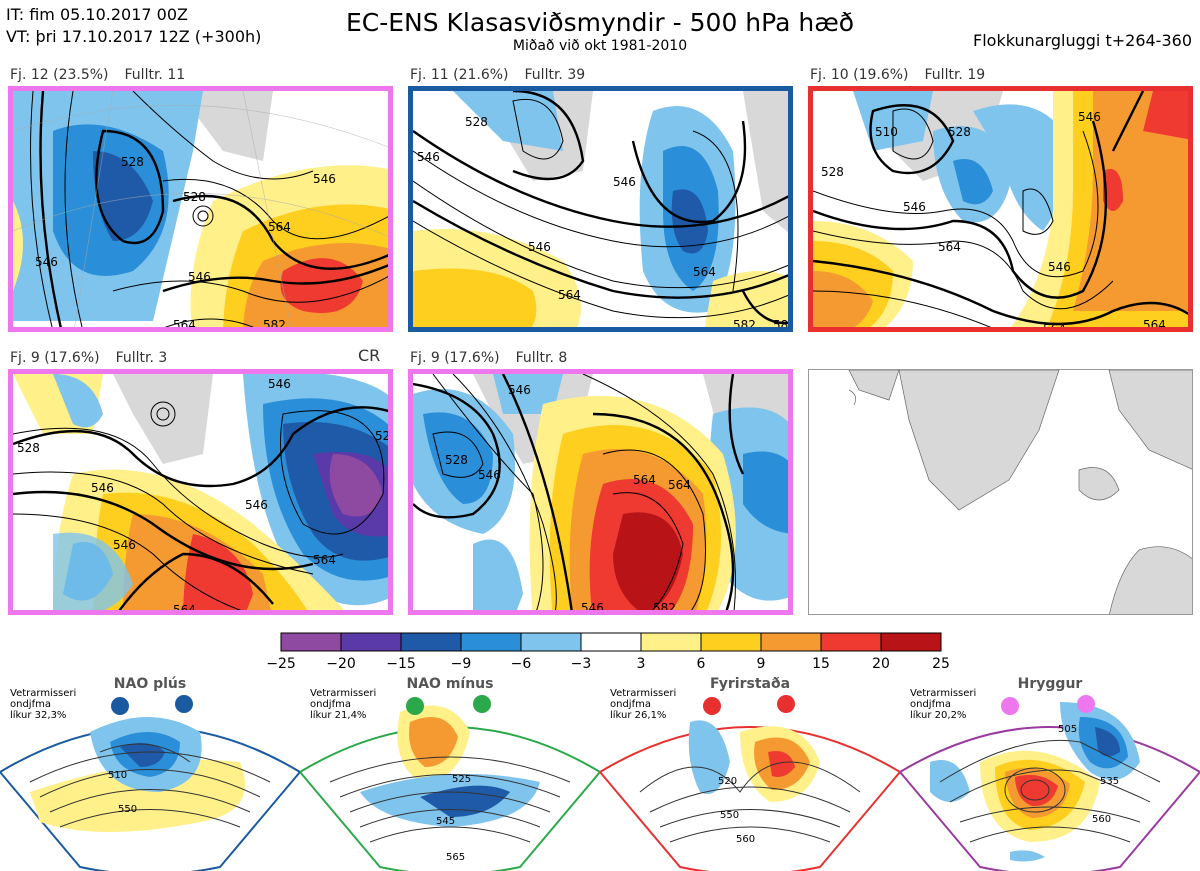 The image size is (1200, 871). Describe the element at coordinates (401, 664) in the screenshot. I see `colorbar-tick-label: −15` at that location.